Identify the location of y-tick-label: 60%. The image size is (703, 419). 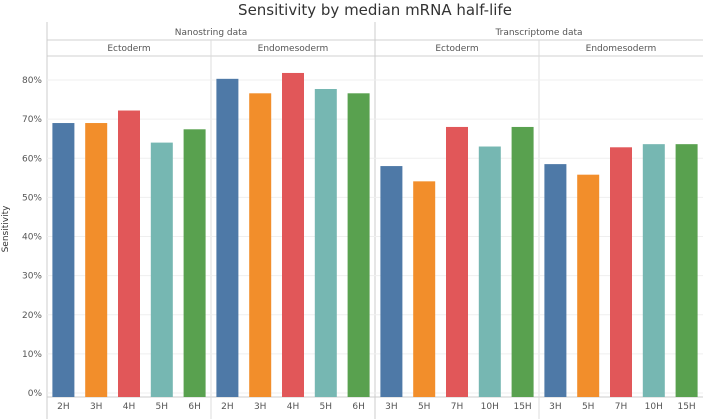
(32, 159).